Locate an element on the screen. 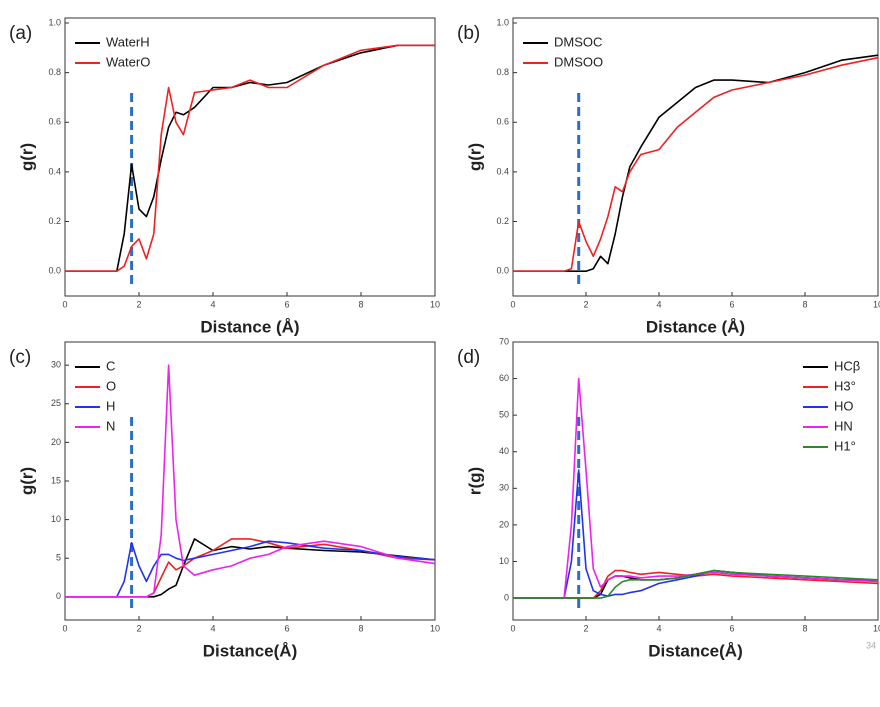  y-tick-label: 50 is located at coordinates (504, 415).